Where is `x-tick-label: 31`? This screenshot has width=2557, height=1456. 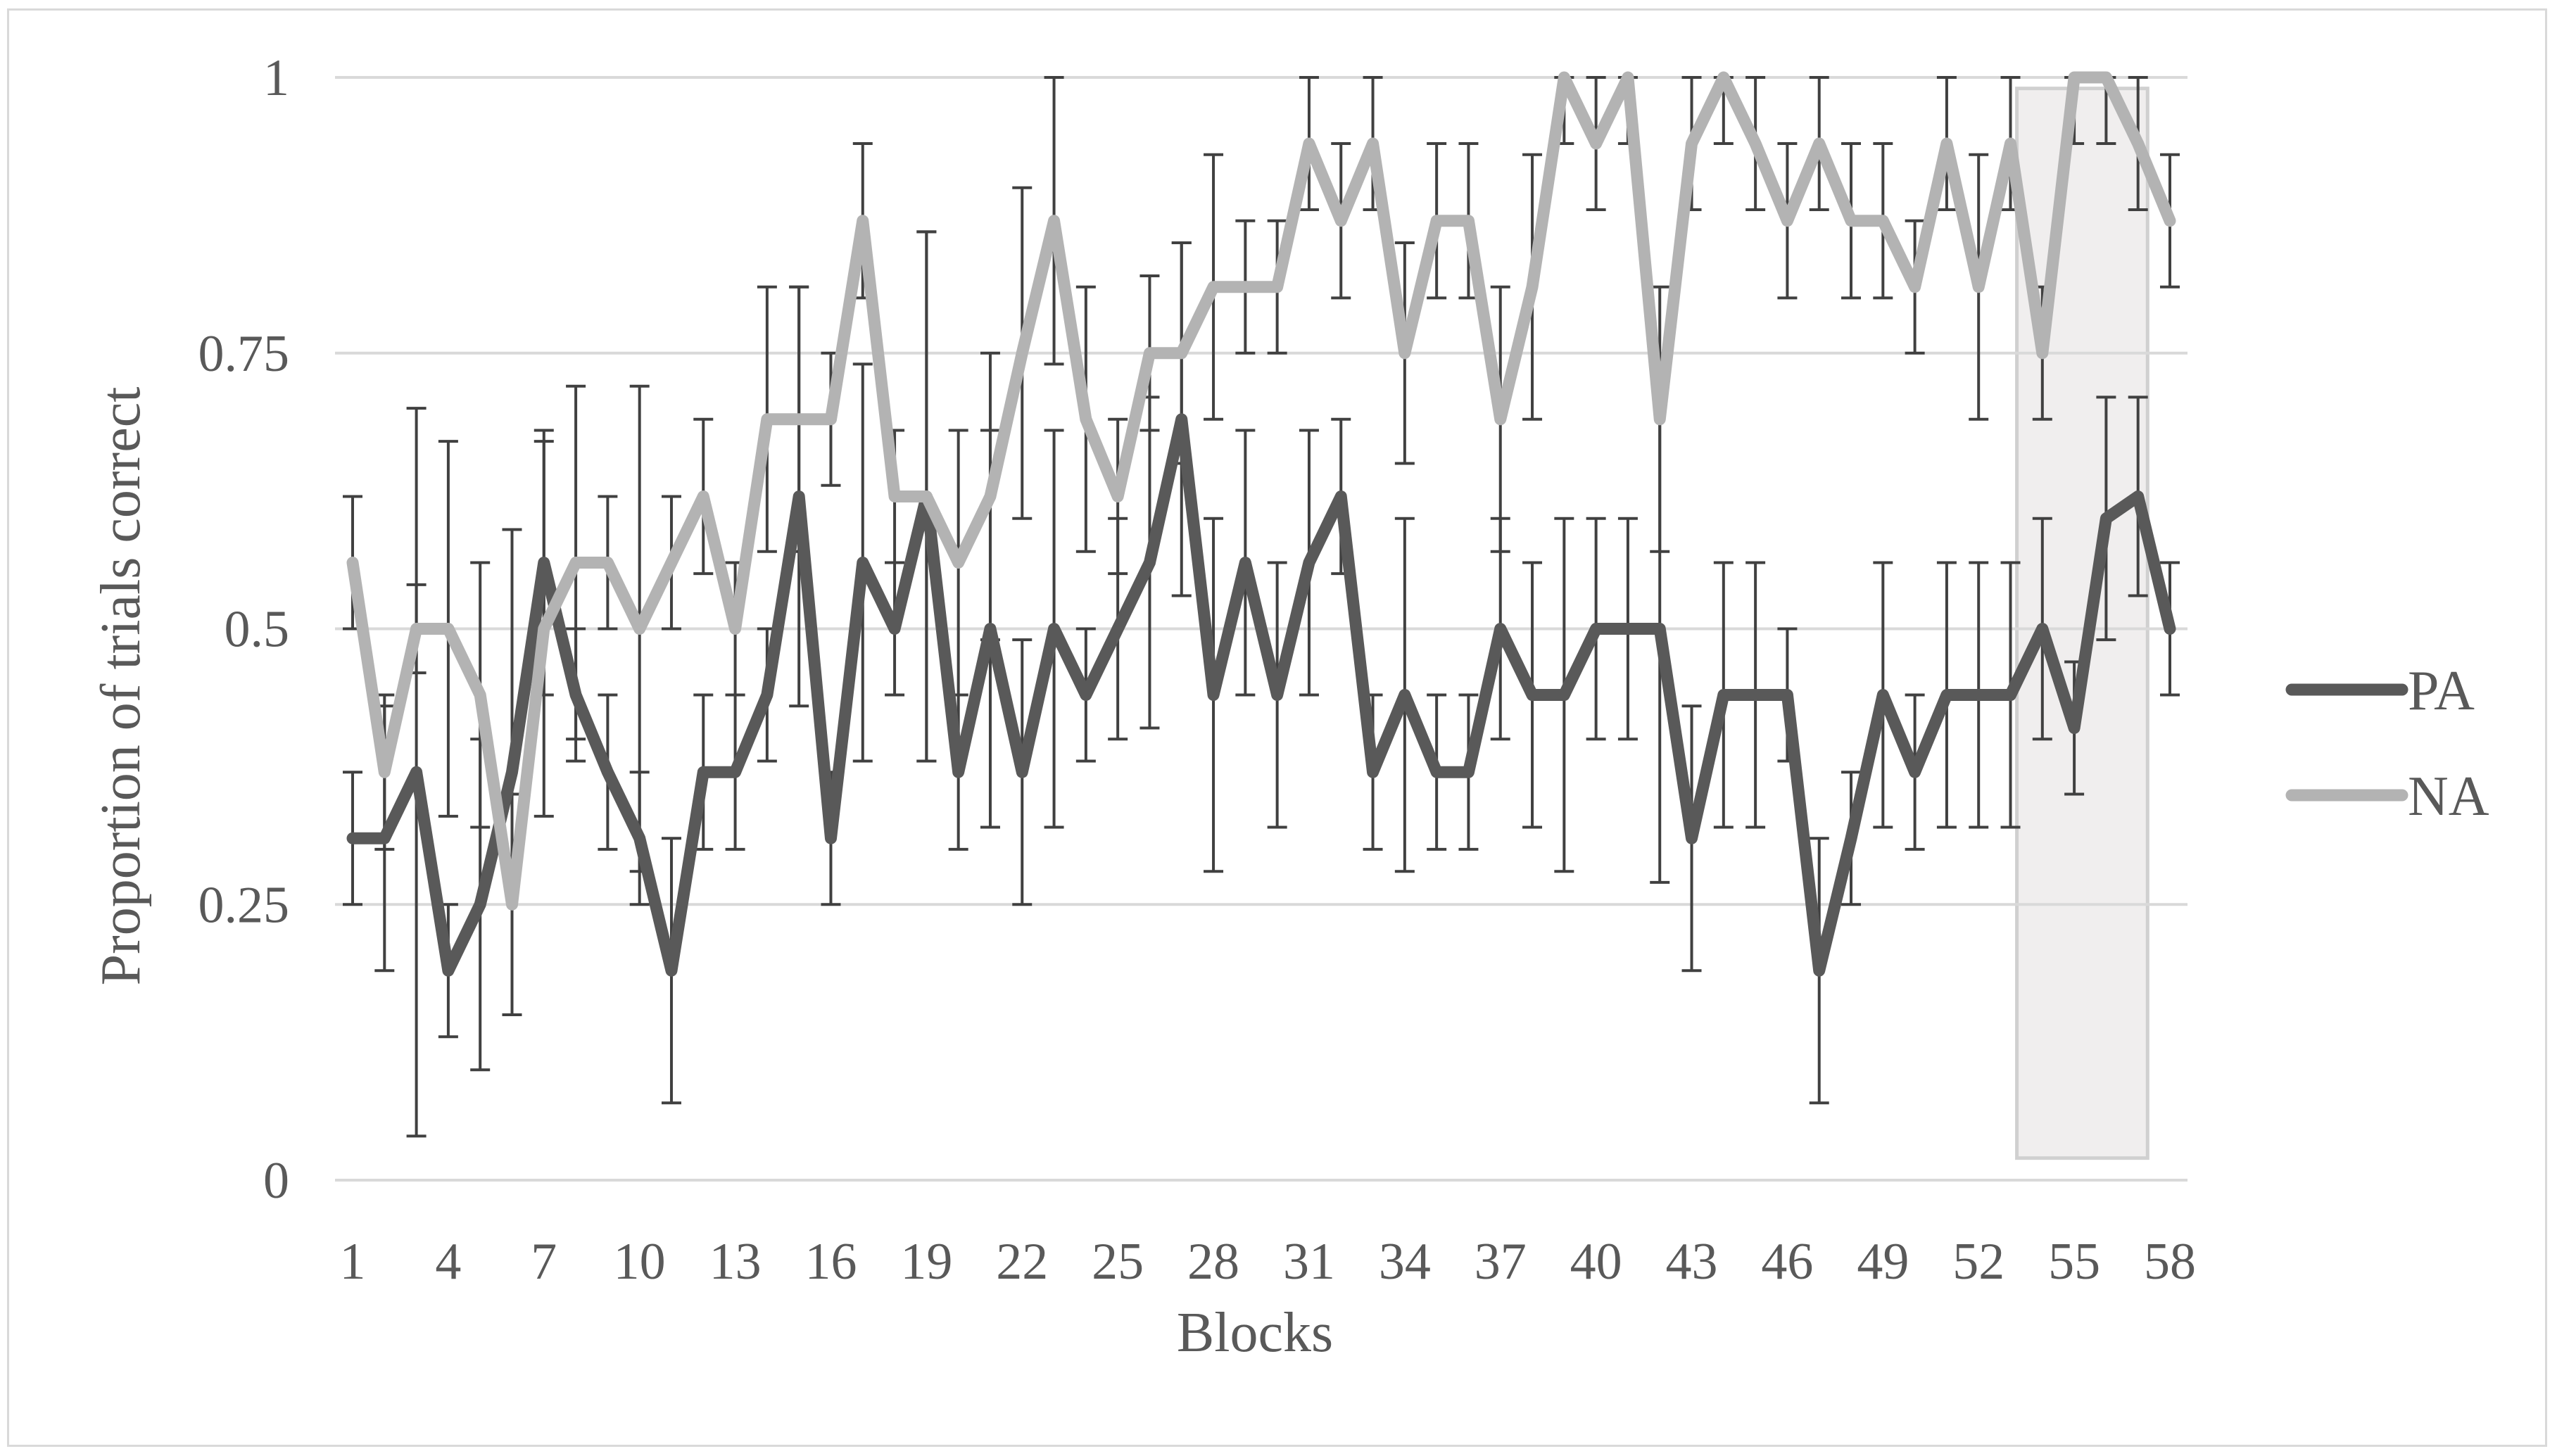 x-tick-label: 31 is located at coordinates (1309, 1262).